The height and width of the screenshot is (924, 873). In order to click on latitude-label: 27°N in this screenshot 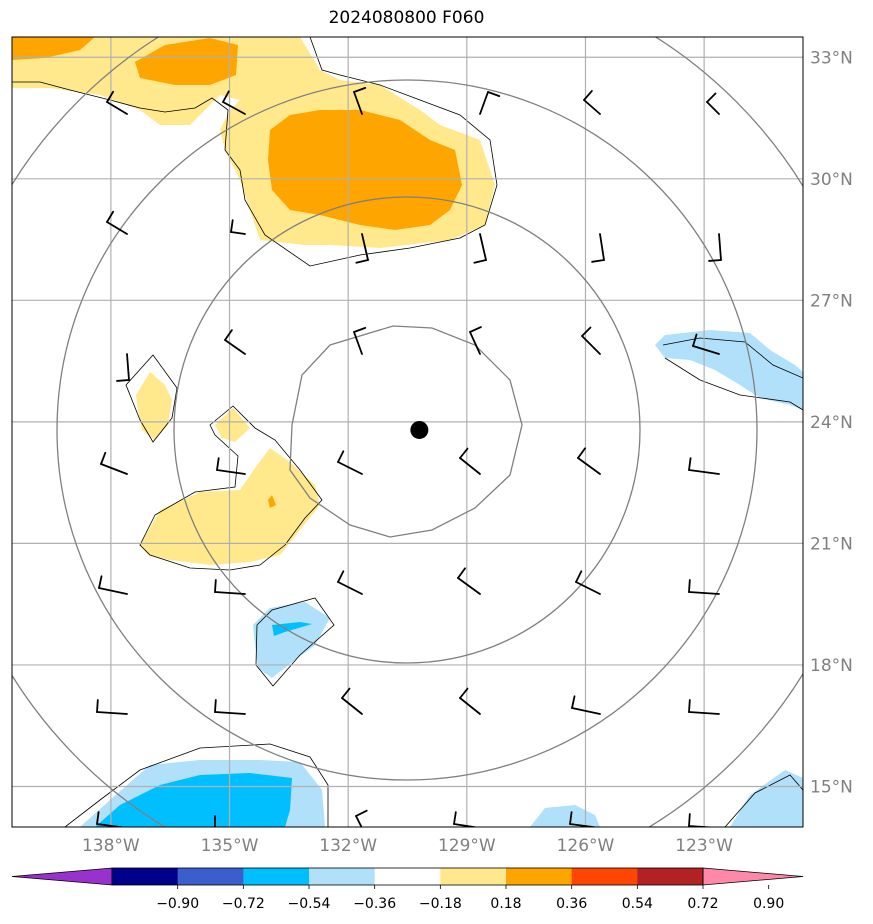, I will do `click(831, 301)`.